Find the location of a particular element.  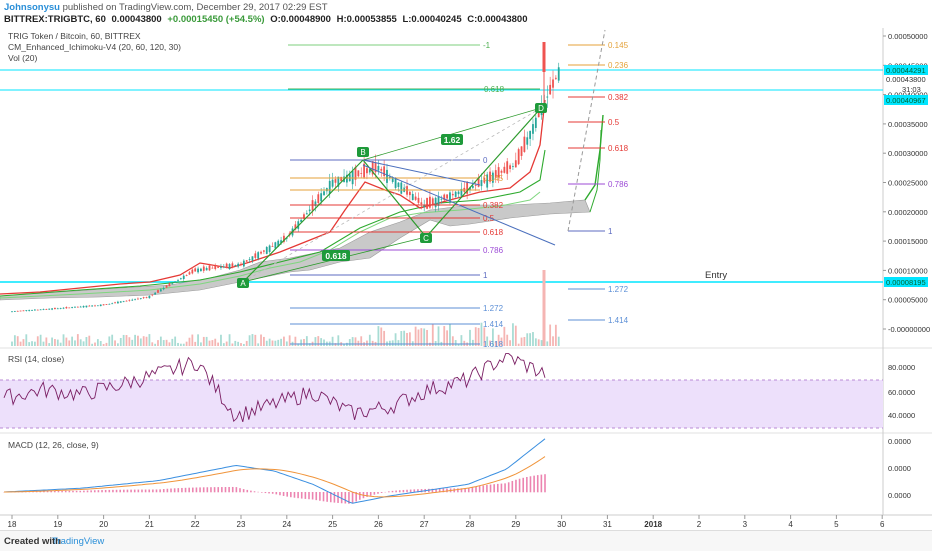

time-tick-label: 6 is located at coordinates (882, 524).